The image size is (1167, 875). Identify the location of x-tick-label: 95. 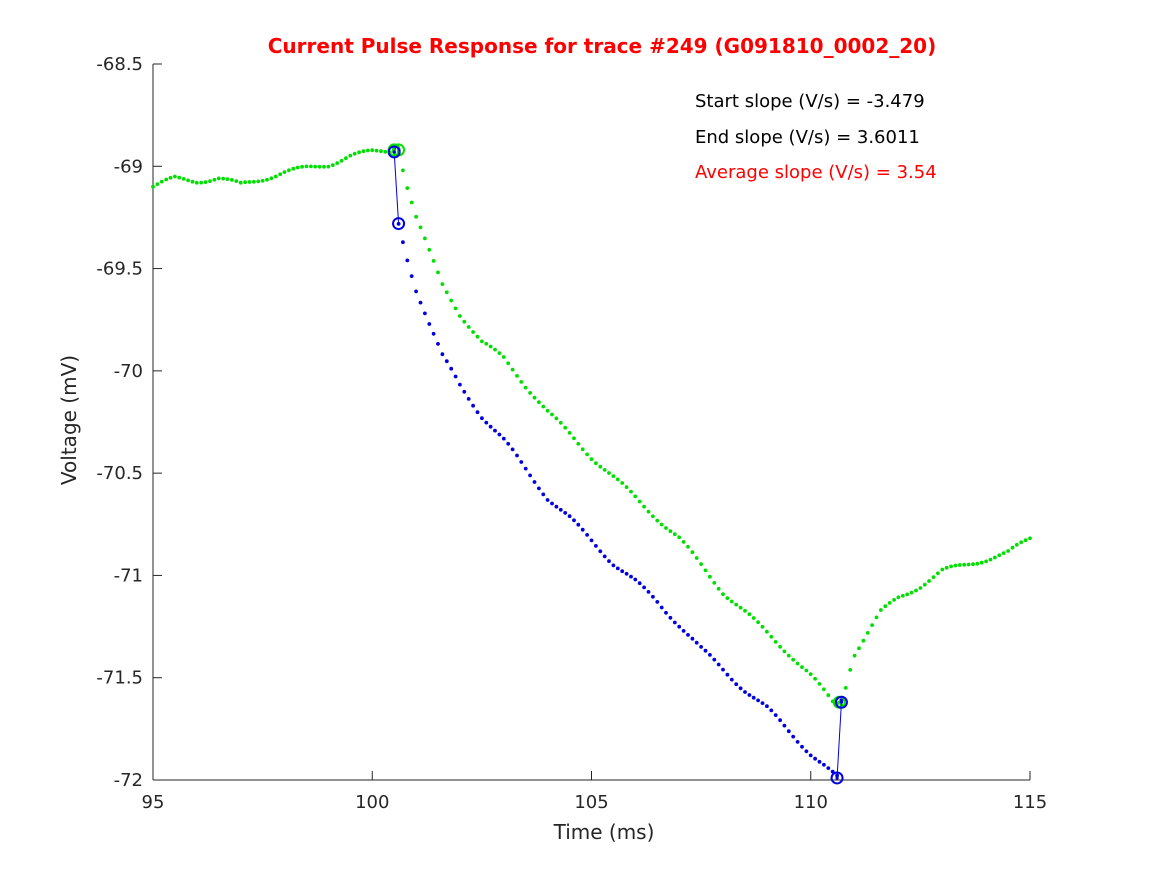
(153, 802).